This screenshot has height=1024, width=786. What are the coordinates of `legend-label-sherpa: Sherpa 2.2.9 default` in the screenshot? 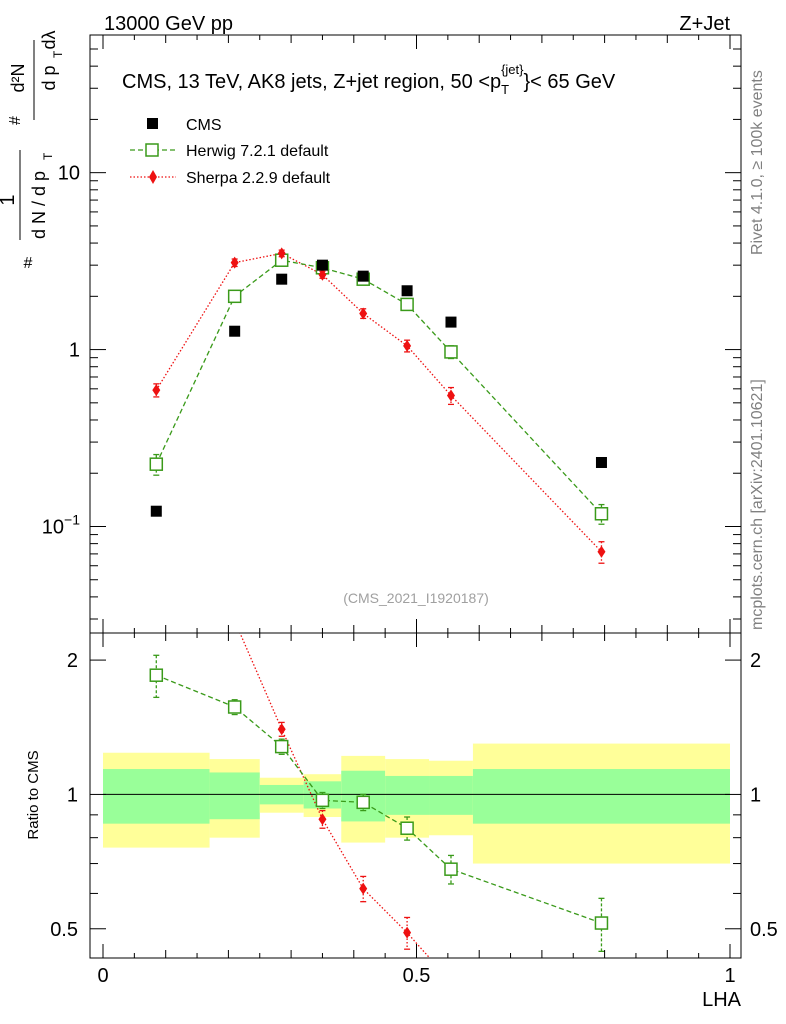 It's located at (258, 178).